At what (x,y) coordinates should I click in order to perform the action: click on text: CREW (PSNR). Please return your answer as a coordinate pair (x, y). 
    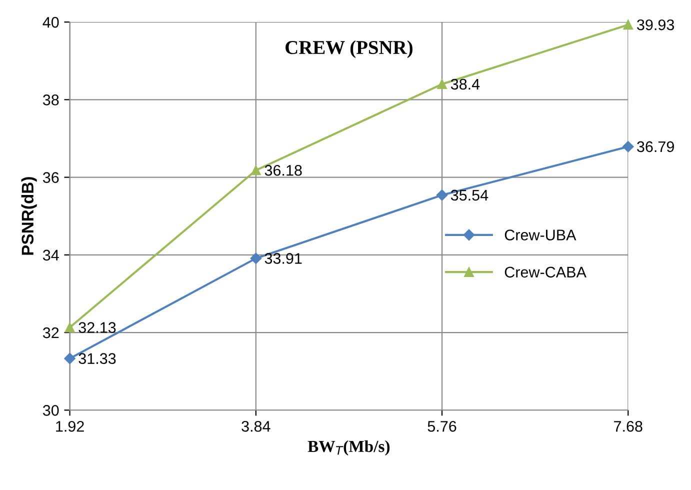
    Looking at the image, I should click on (349, 49).